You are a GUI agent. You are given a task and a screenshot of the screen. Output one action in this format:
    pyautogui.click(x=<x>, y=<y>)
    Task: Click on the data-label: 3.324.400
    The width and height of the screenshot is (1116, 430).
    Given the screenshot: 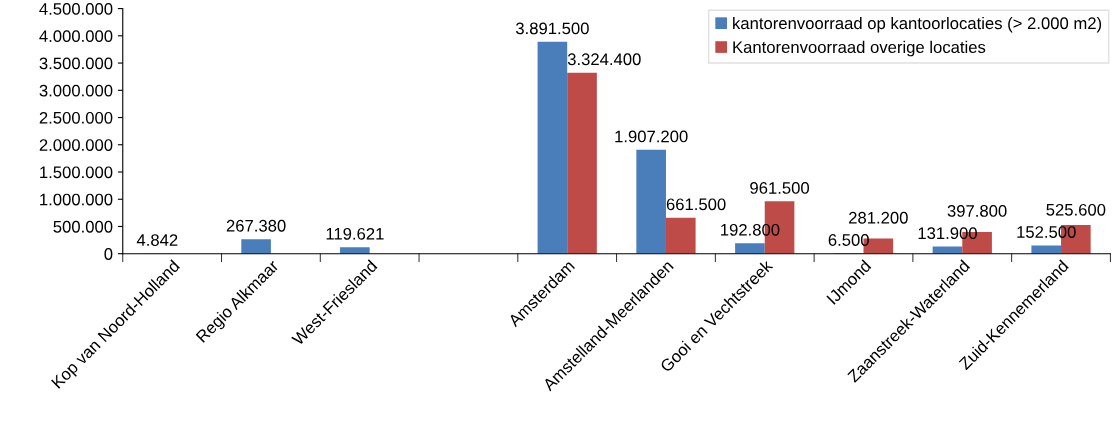 What is the action you would take?
    pyautogui.click(x=604, y=59)
    